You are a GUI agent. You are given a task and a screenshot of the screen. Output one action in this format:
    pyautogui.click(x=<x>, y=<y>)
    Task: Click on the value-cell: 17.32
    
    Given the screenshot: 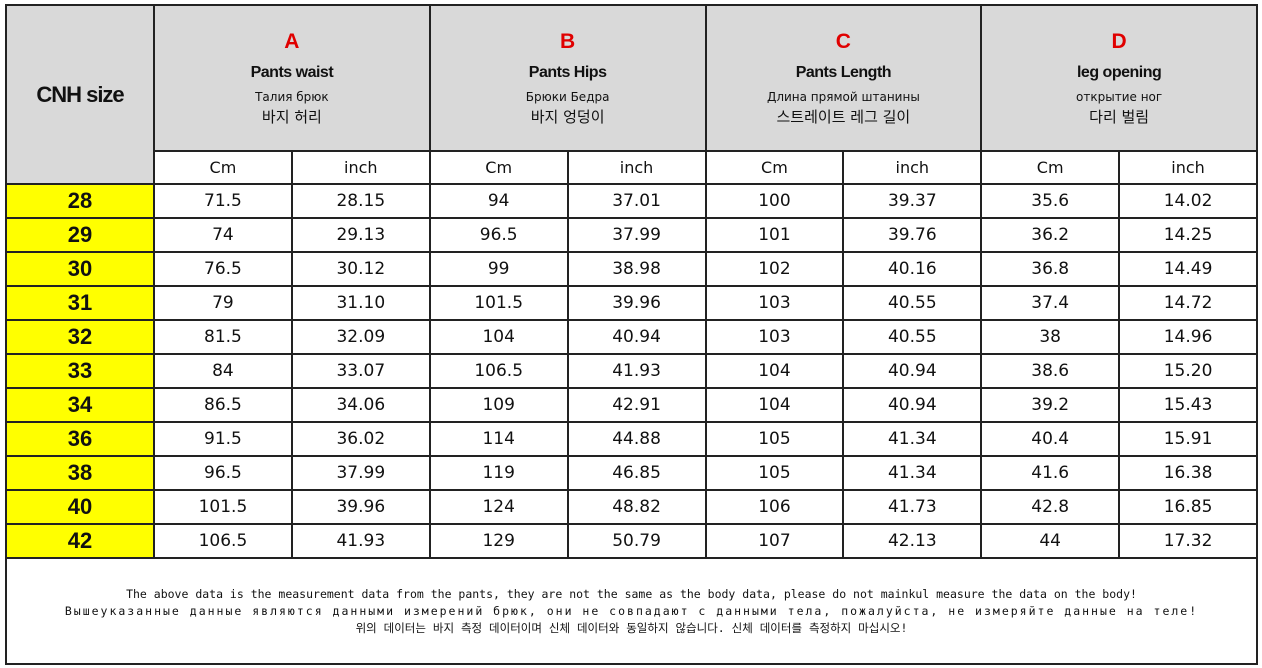 What is the action you would take?
    pyautogui.click(x=1188, y=541)
    